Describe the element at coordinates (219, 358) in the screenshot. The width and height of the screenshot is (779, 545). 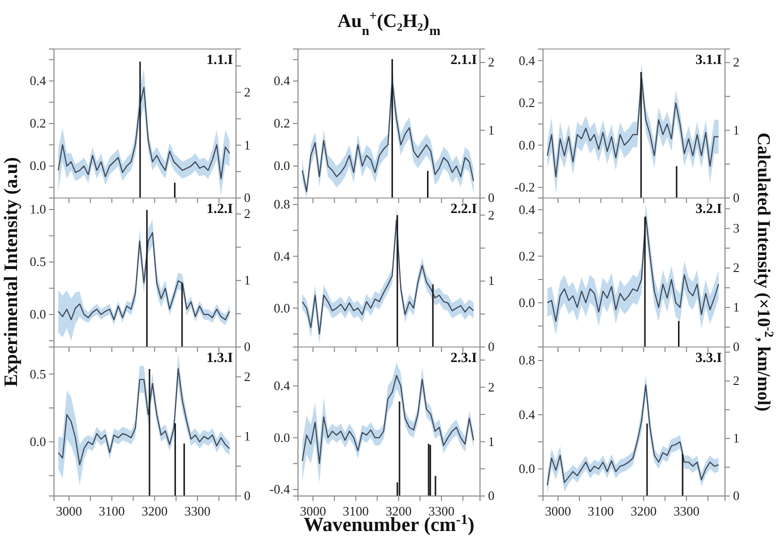
I see `annotation: 1.3.I` at that location.